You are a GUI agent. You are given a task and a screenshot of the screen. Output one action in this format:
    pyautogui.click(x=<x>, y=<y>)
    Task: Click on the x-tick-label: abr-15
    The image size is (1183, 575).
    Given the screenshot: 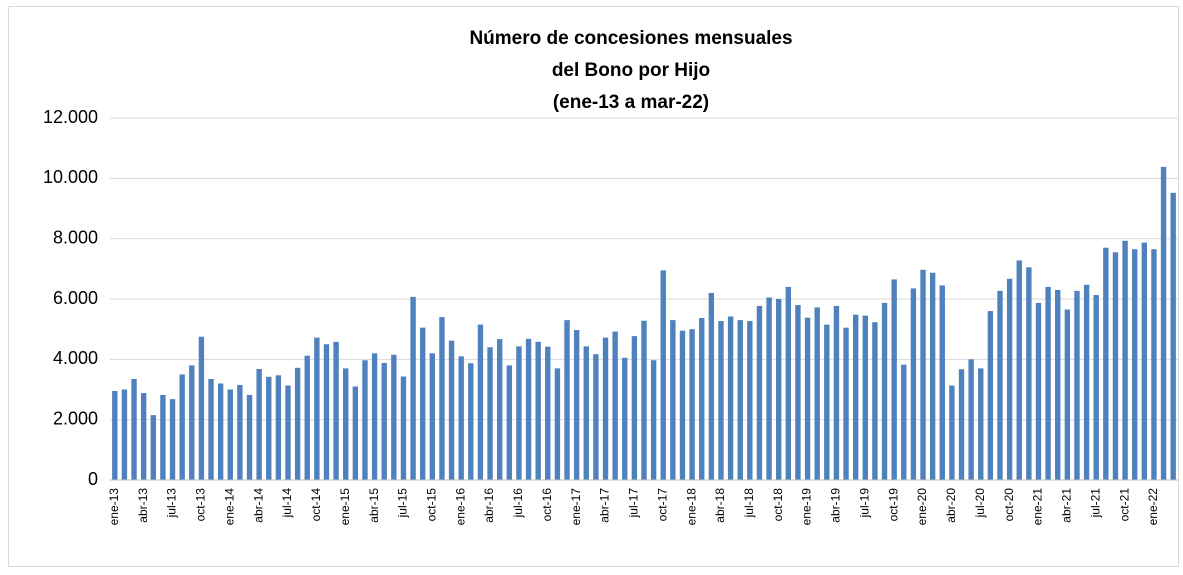 What is the action you would take?
    pyautogui.click(x=374, y=505)
    